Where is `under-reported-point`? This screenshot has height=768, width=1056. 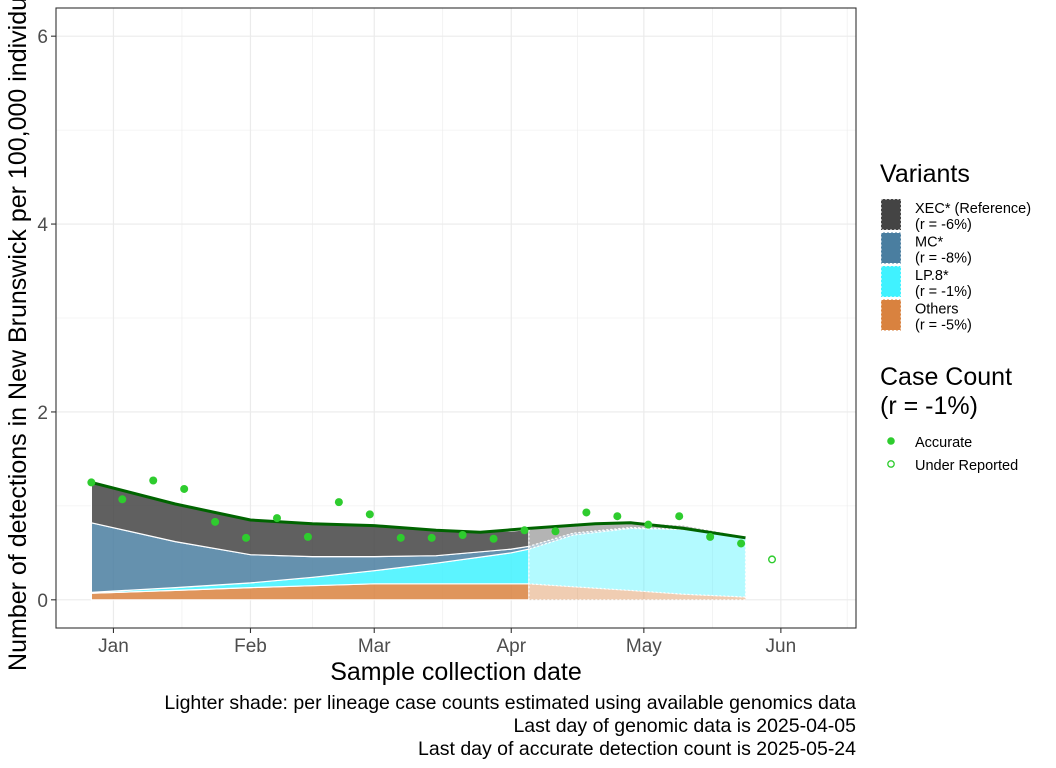 under-reported-point is located at coordinates (772, 559).